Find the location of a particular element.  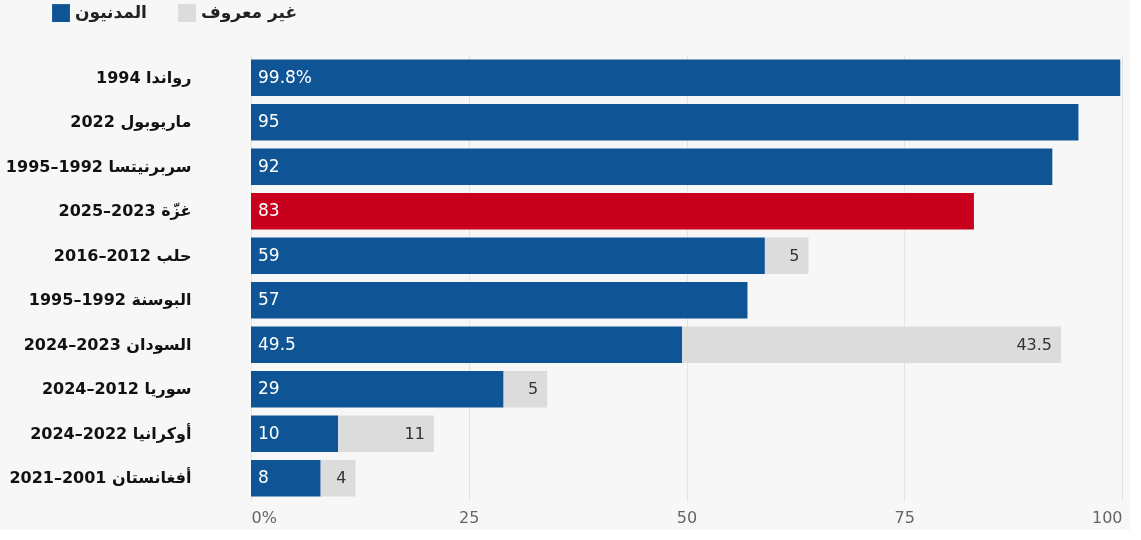

y-tick-label: أوكرانيا 2022–2024 is located at coordinates (111, 432).